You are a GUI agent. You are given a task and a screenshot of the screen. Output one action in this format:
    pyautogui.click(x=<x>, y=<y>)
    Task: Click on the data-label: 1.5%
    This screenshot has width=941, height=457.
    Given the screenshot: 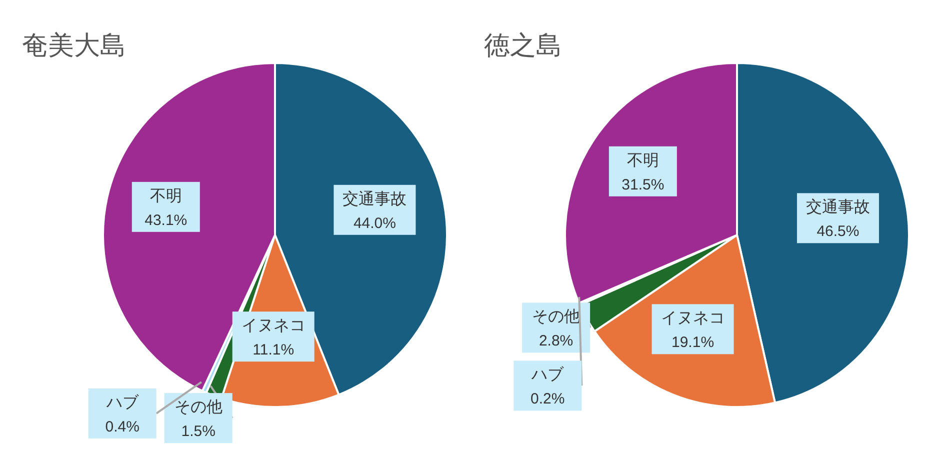 What is the action you would take?
    pyautogui.click(x=198, y=431)
    